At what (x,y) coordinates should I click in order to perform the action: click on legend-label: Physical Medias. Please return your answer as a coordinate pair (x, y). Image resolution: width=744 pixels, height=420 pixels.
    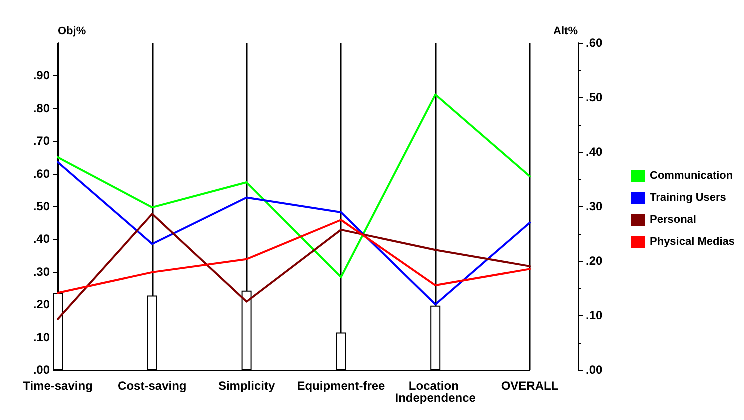
    Looking at the image, I should click on (693, 242).